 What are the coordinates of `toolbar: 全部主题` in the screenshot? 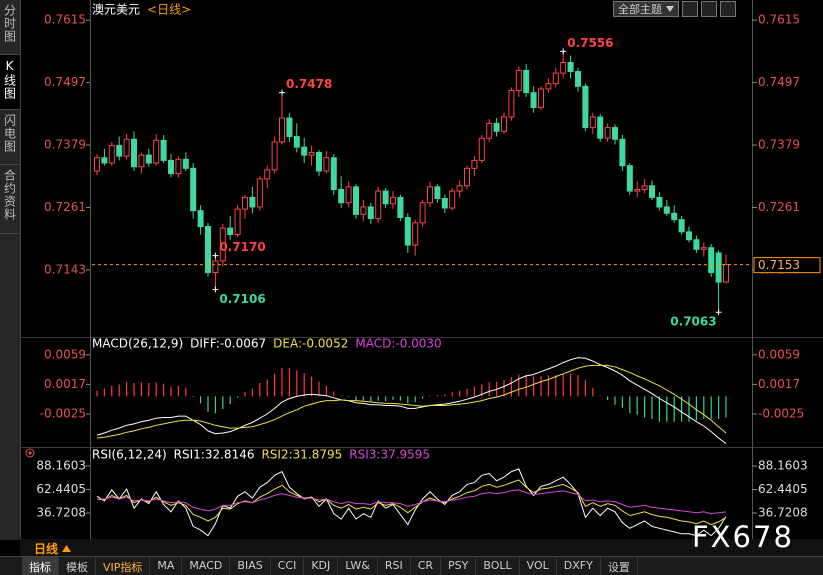 It's located at (674, 9).